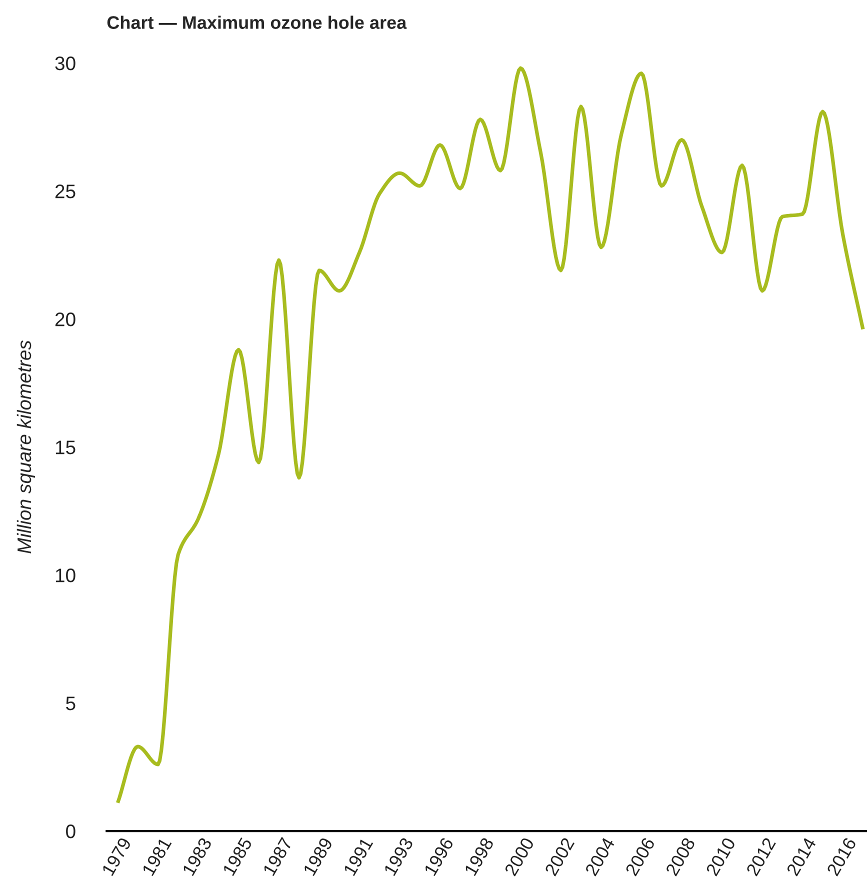  I want to click on y-tick-label: 10, so click(66, 575).